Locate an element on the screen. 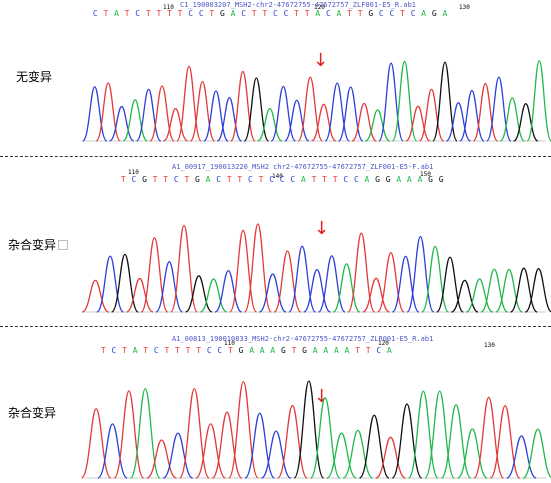 This screenshot has width=551, height=483. panel-1-label: 无变异 is located at coordinates (34, 77).